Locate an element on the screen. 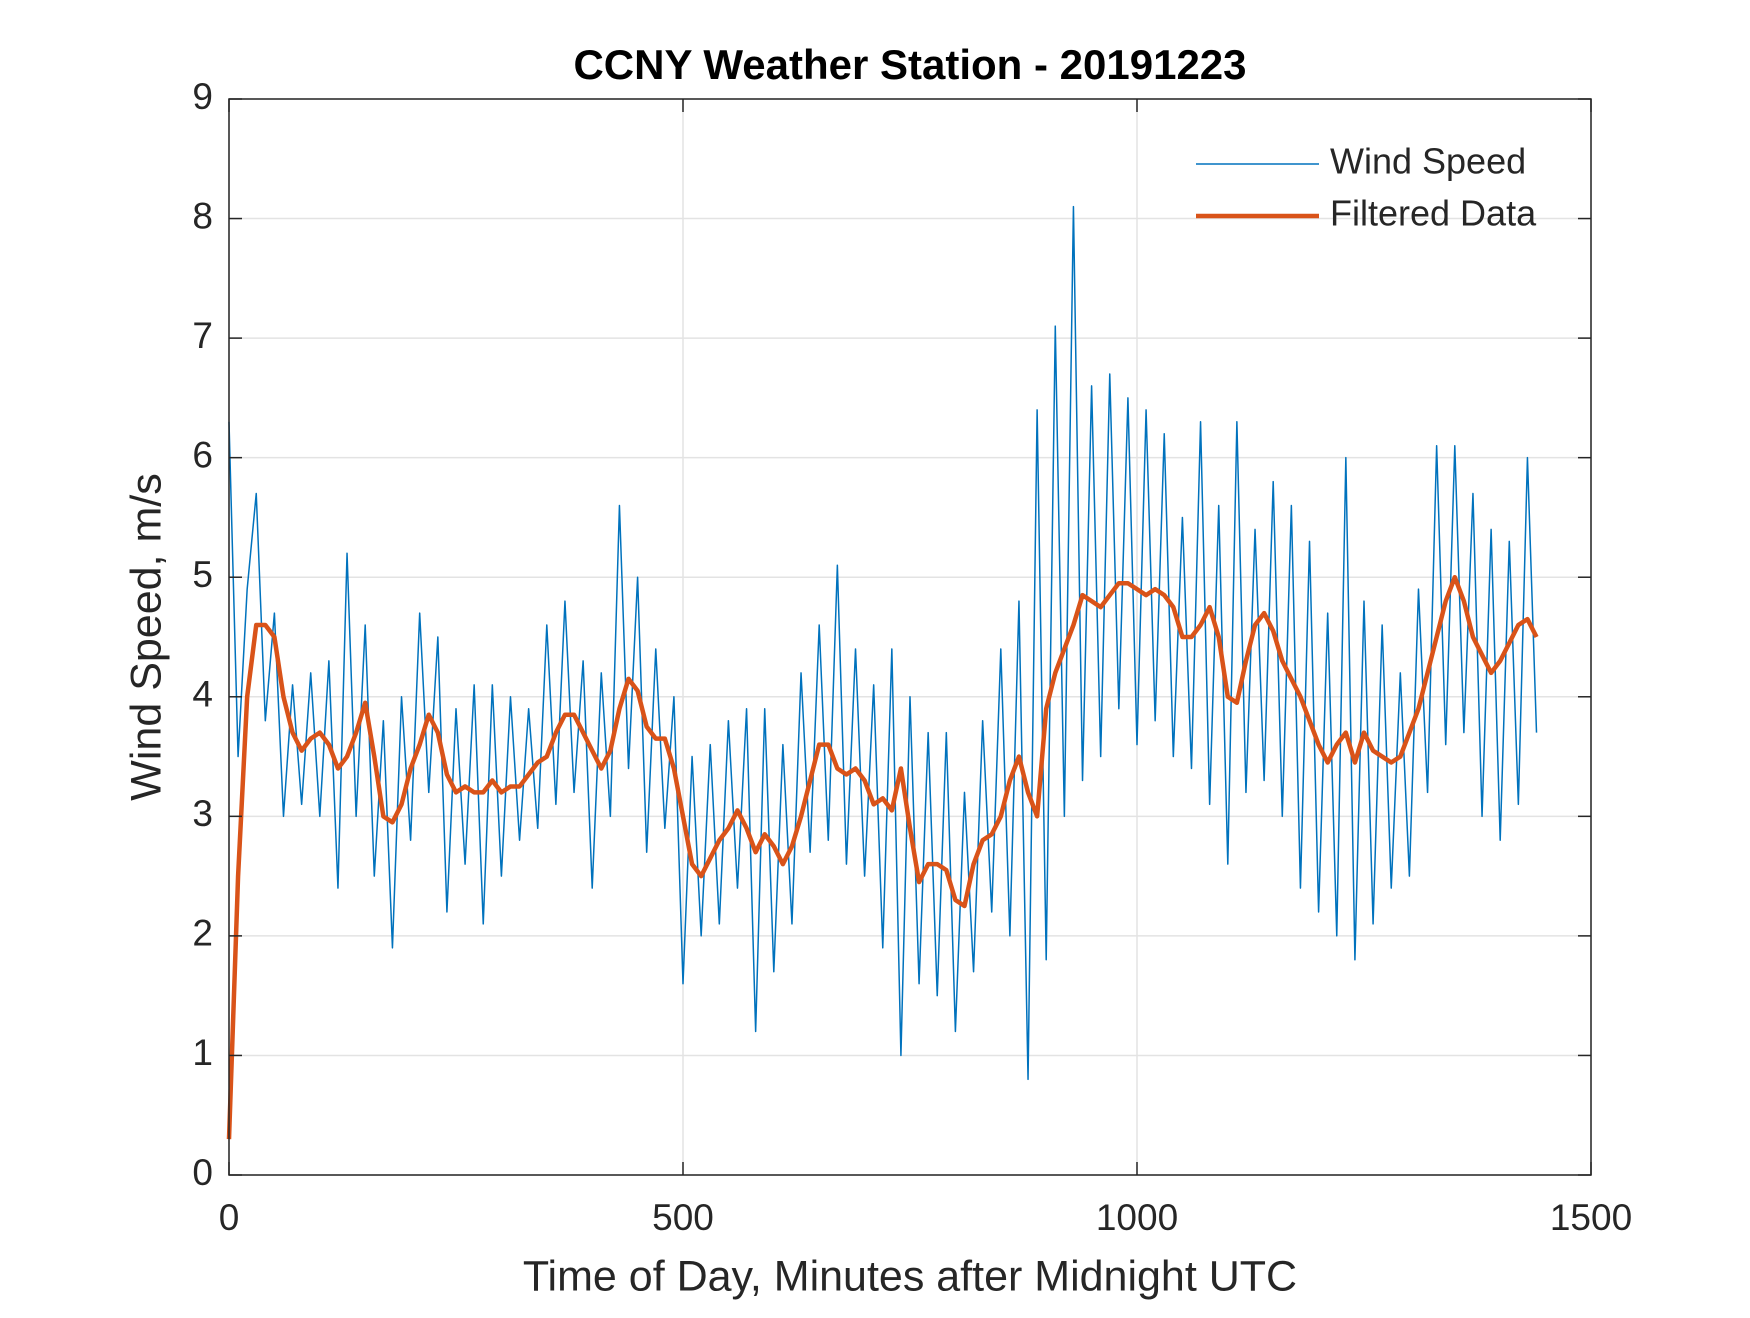 The width and height of the screenshot is (1750, 1318). legend-label: Wind Speed is located at coordinates (1428, 161).